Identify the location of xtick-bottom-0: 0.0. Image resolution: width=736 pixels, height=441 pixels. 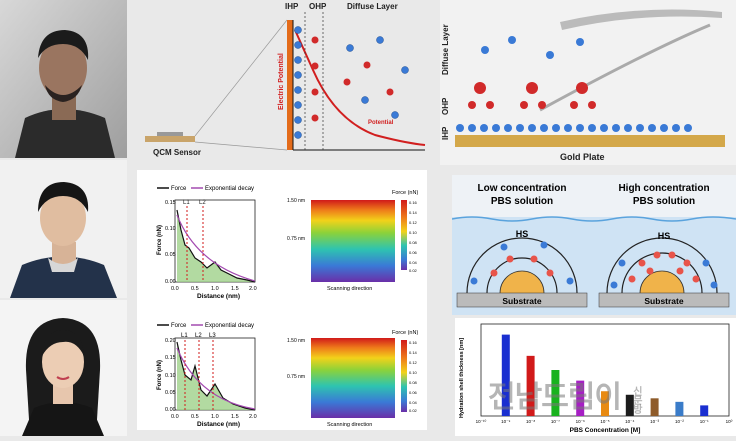
(175, 417).